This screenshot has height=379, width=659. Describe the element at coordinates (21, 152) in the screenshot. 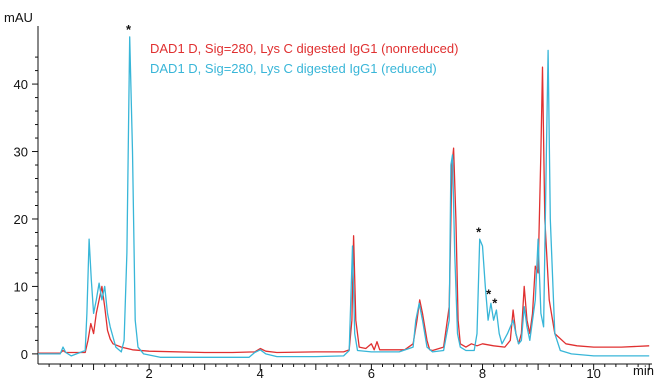

I see `y-tick-label: 30` at that location.